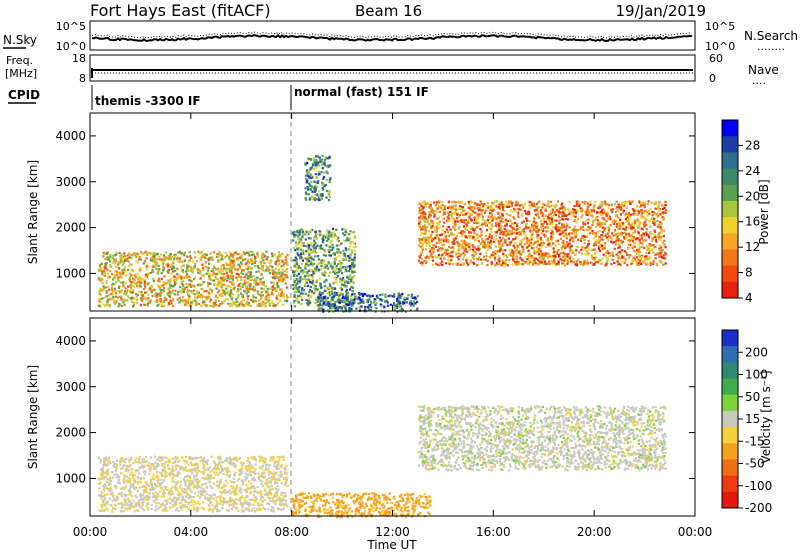 Image resolution: width=800 pixels, height=558 pixels. Describe the element at coordinates (661, 11) in the screenshot. I see `date-title: 19/Jan/2019` at that location.